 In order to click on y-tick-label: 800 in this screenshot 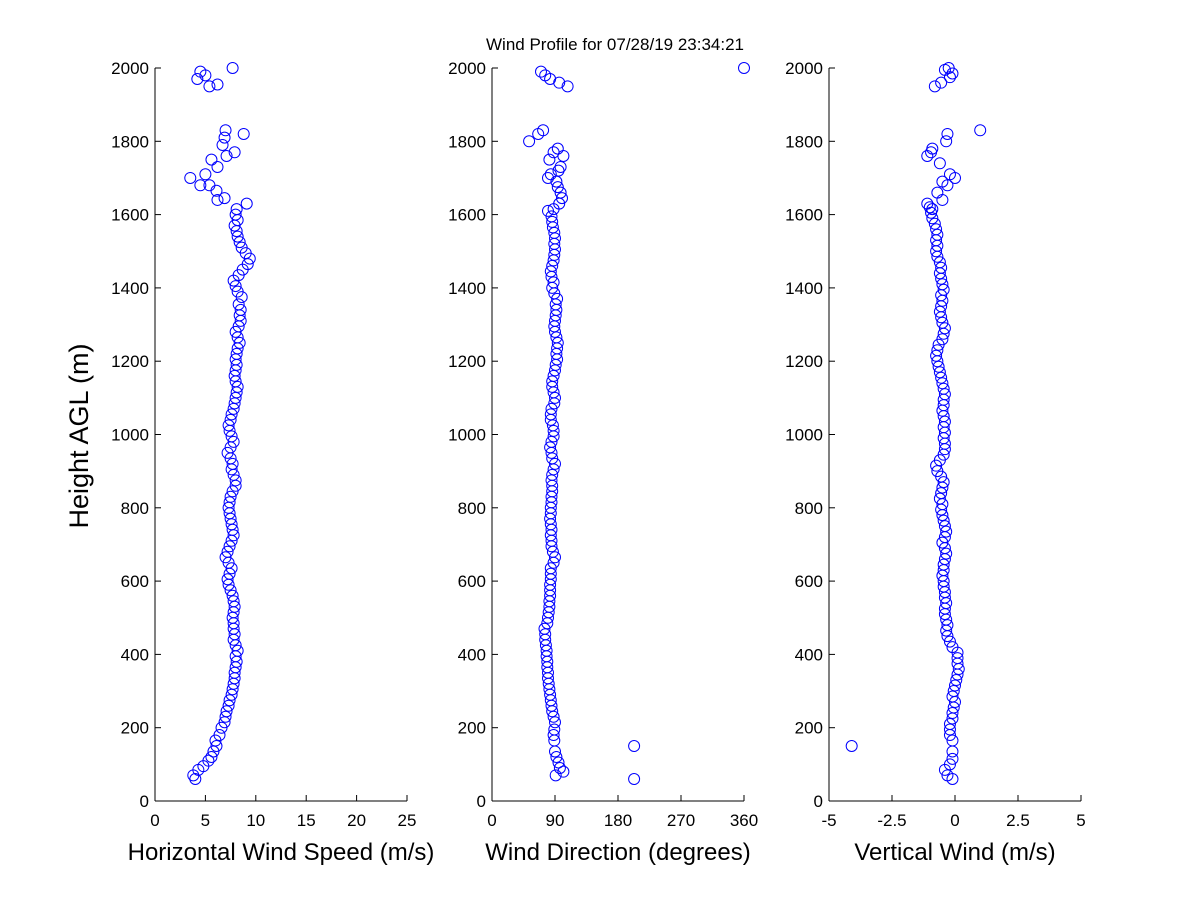, I will do `click(472, 508)`.